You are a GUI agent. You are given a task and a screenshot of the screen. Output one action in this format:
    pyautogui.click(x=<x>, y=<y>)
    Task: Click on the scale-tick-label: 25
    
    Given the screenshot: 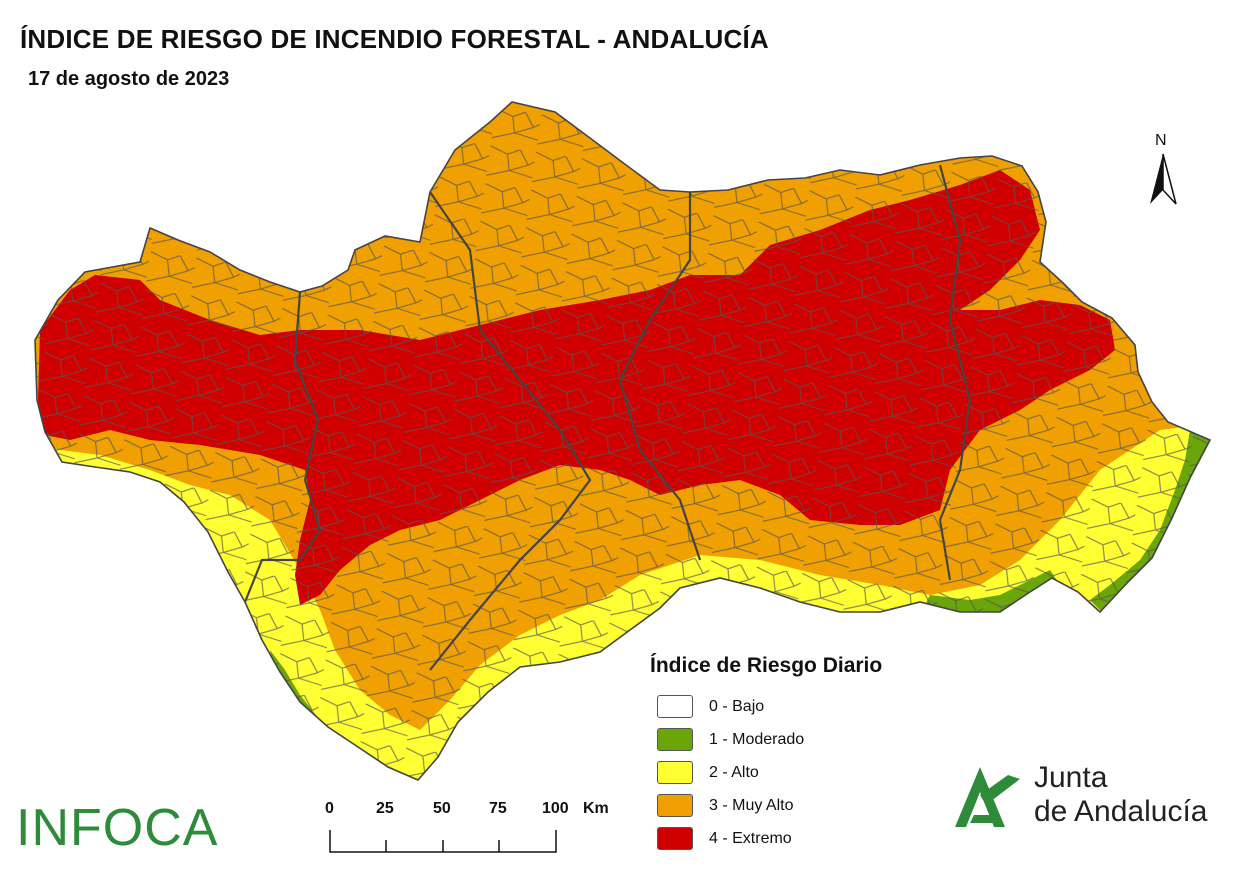 What is the action you would take?
    pyautogui.click(x=385, y=808)
    